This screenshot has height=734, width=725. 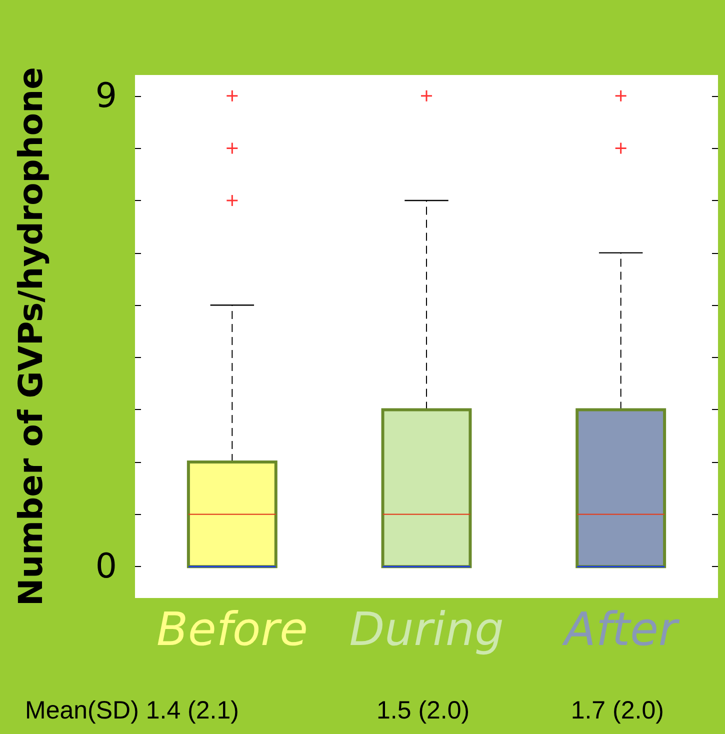 What do you see at coordinates (232, 629) in the screenshot?
I see `x-tick-label: Before` at bounding box center [232, 629].